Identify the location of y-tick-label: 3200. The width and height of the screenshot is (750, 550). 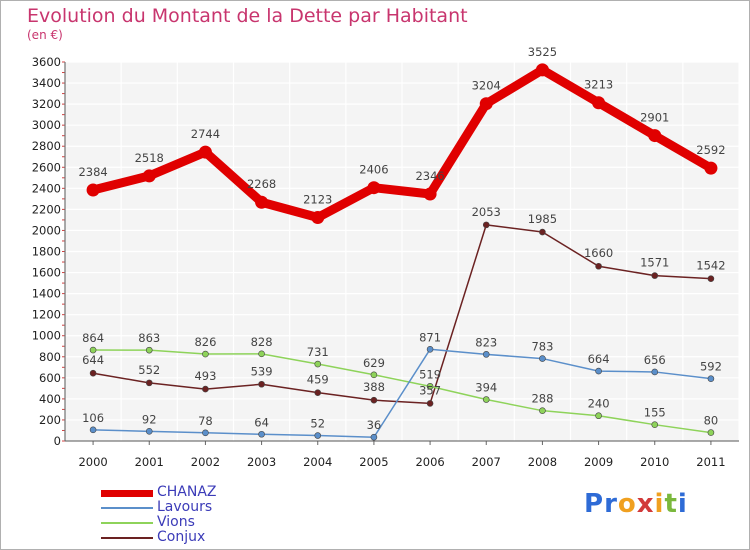
(46, 104).